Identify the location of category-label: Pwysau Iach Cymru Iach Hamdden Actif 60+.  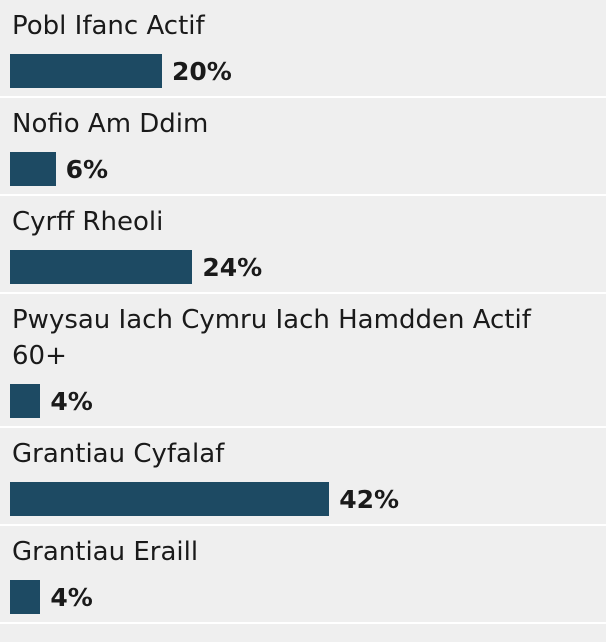
(271, 338).